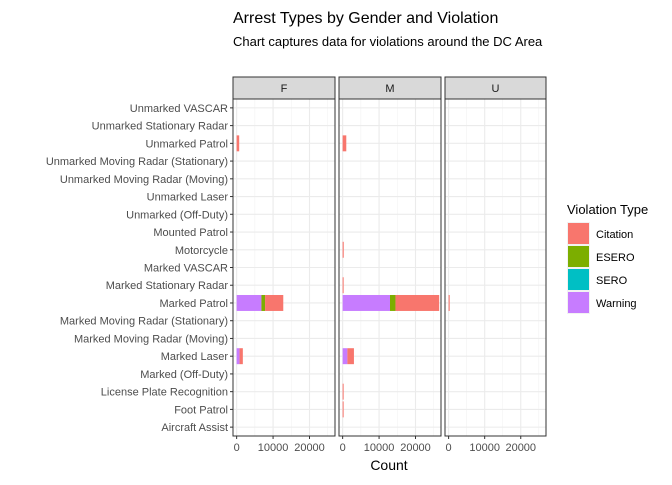 This screenshot has height=485, width=672. Describe the element at coordinates (186, 269) in the screenshot. I see `y-tick-label: Marked VASCAR` at that location.